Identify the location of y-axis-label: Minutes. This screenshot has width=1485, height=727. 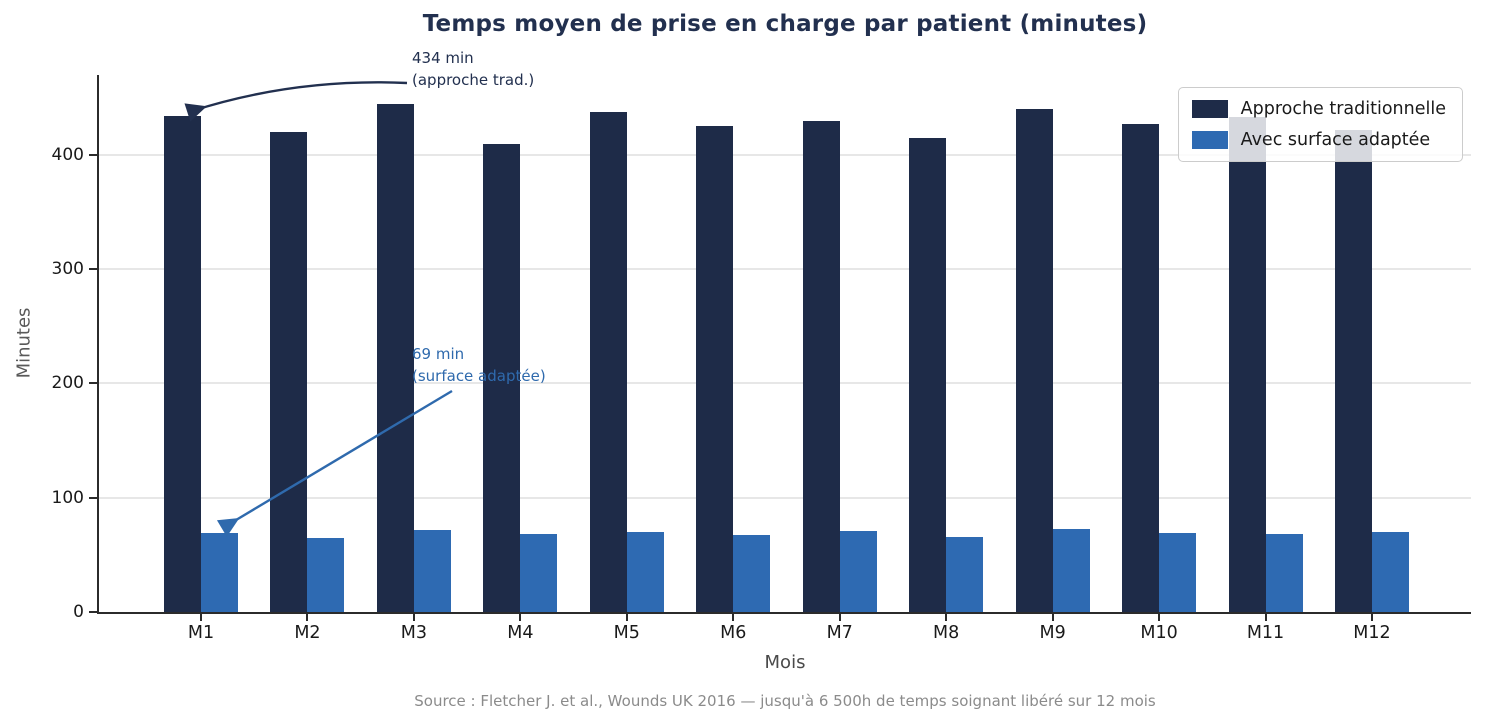
(24, 343).